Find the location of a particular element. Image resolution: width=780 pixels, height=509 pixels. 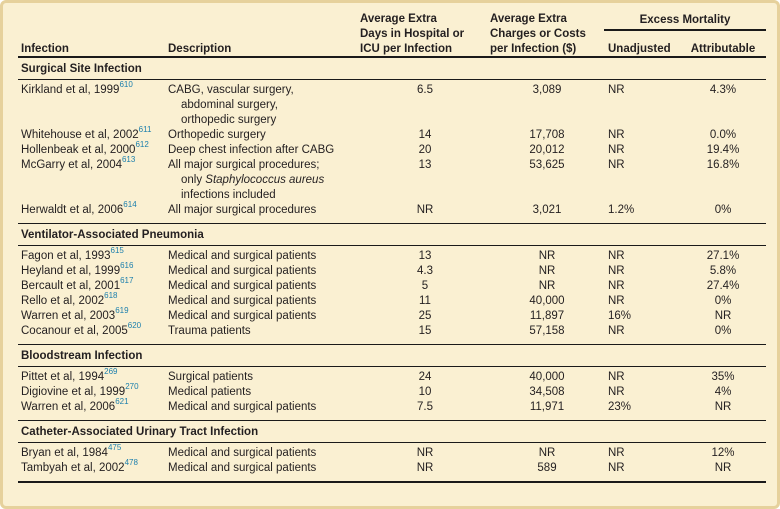

value-extra-days: 5 is located at coordinates (425, 286).